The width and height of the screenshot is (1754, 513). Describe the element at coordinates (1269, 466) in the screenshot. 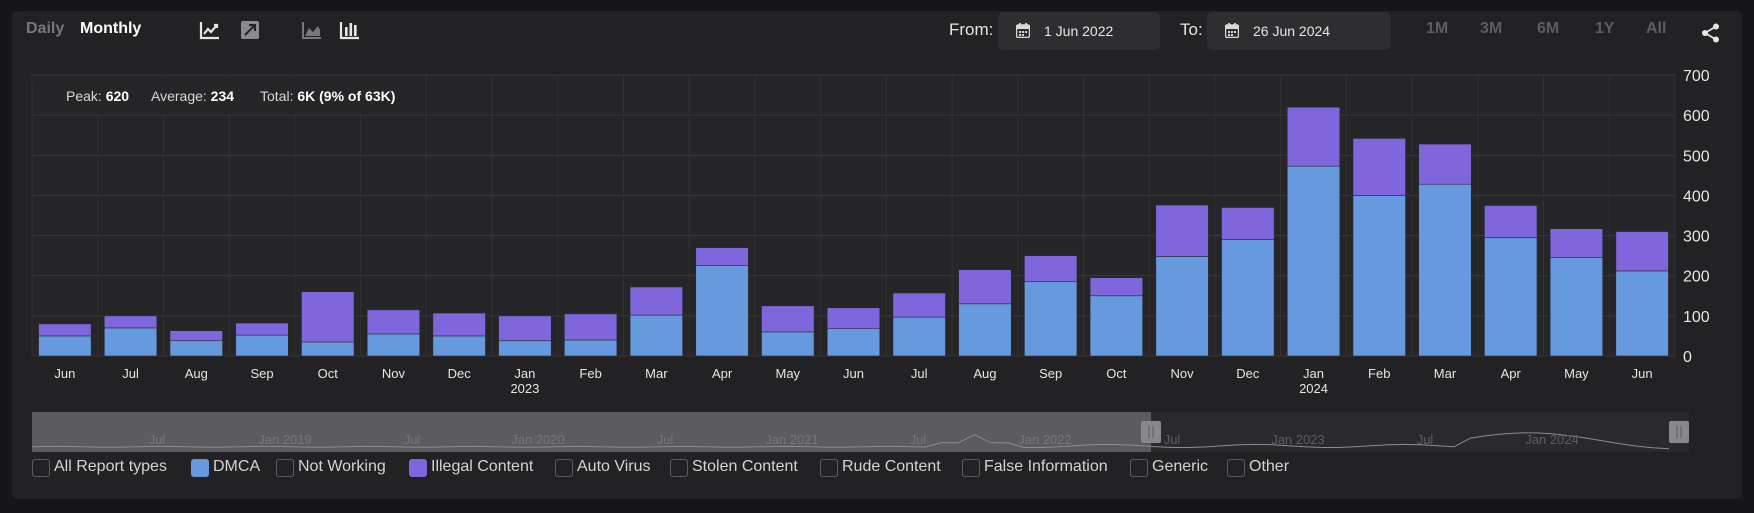

I see `legend-label: Other` at that location.